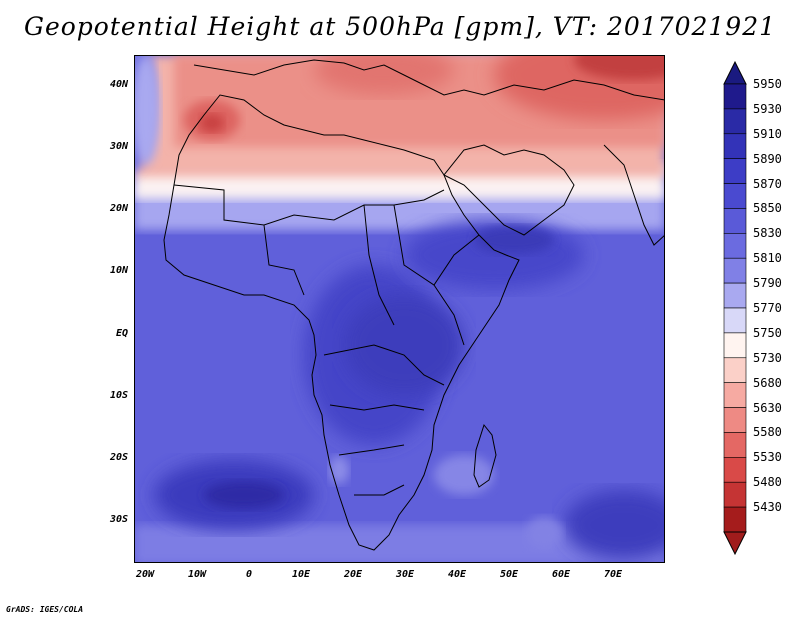 The height and width of the screenshot is (618, 800). What do you see at coordinates (735, 543) in the screenshot?
I see `colorbar-bottom-arrow` at bounding box center [735, 543].